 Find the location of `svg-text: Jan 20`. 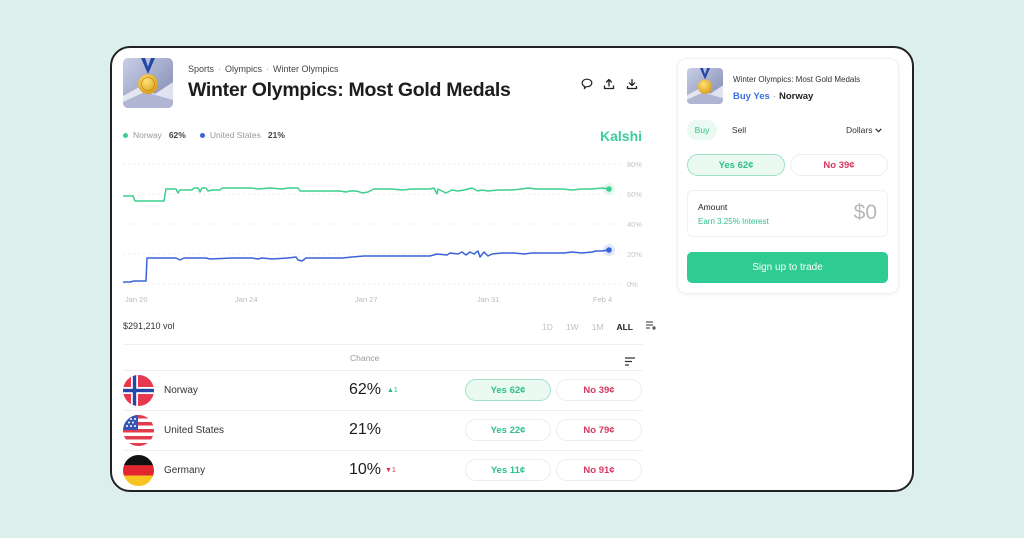

svg-text: Jan 20 is located at coordinates (136, 299).